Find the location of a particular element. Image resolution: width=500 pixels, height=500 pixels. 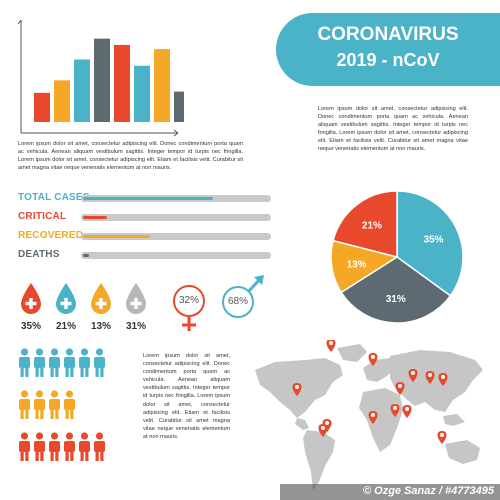

bar-chart is located at coordinates (100, 78).